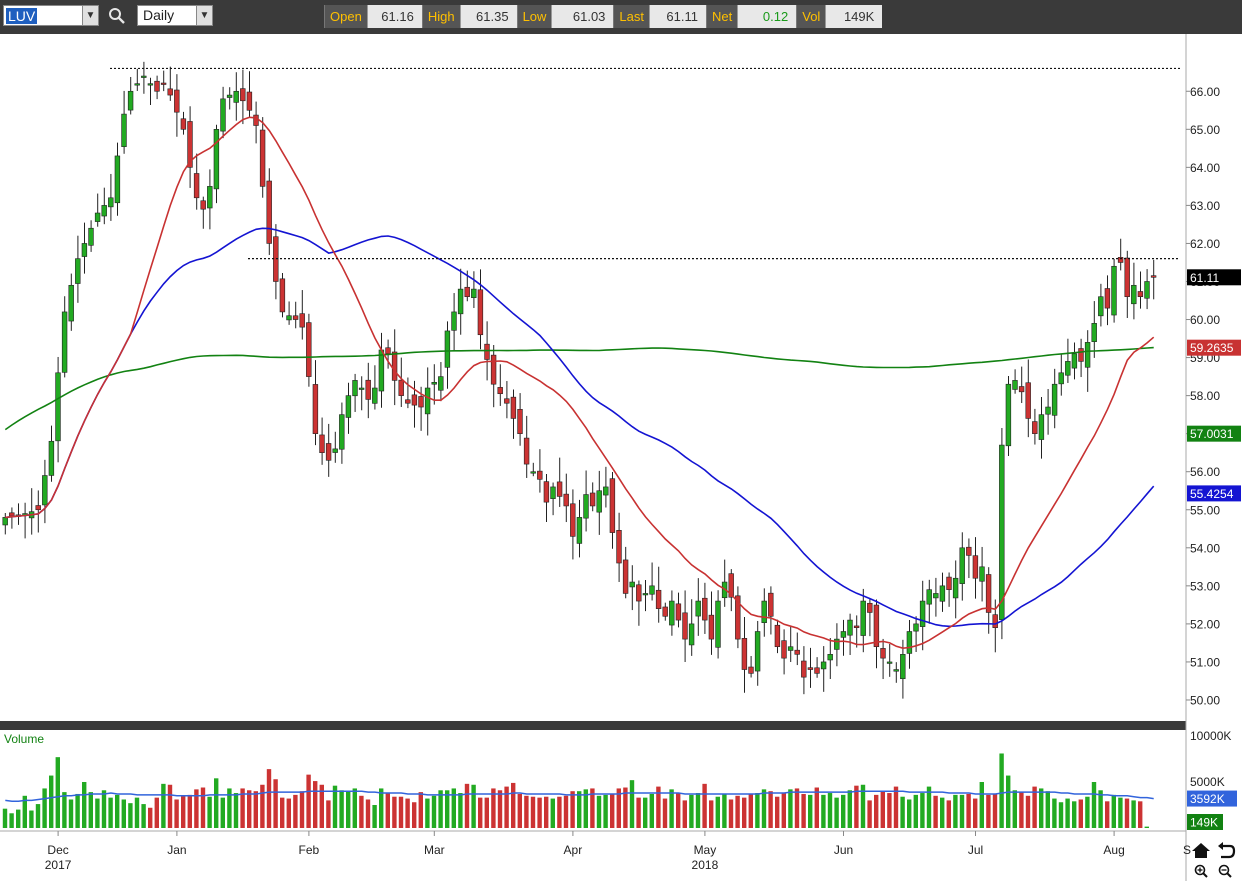 The height and width of the screenshot is (881, 1242). I want to click on undo-icon, so click(1228, 851).